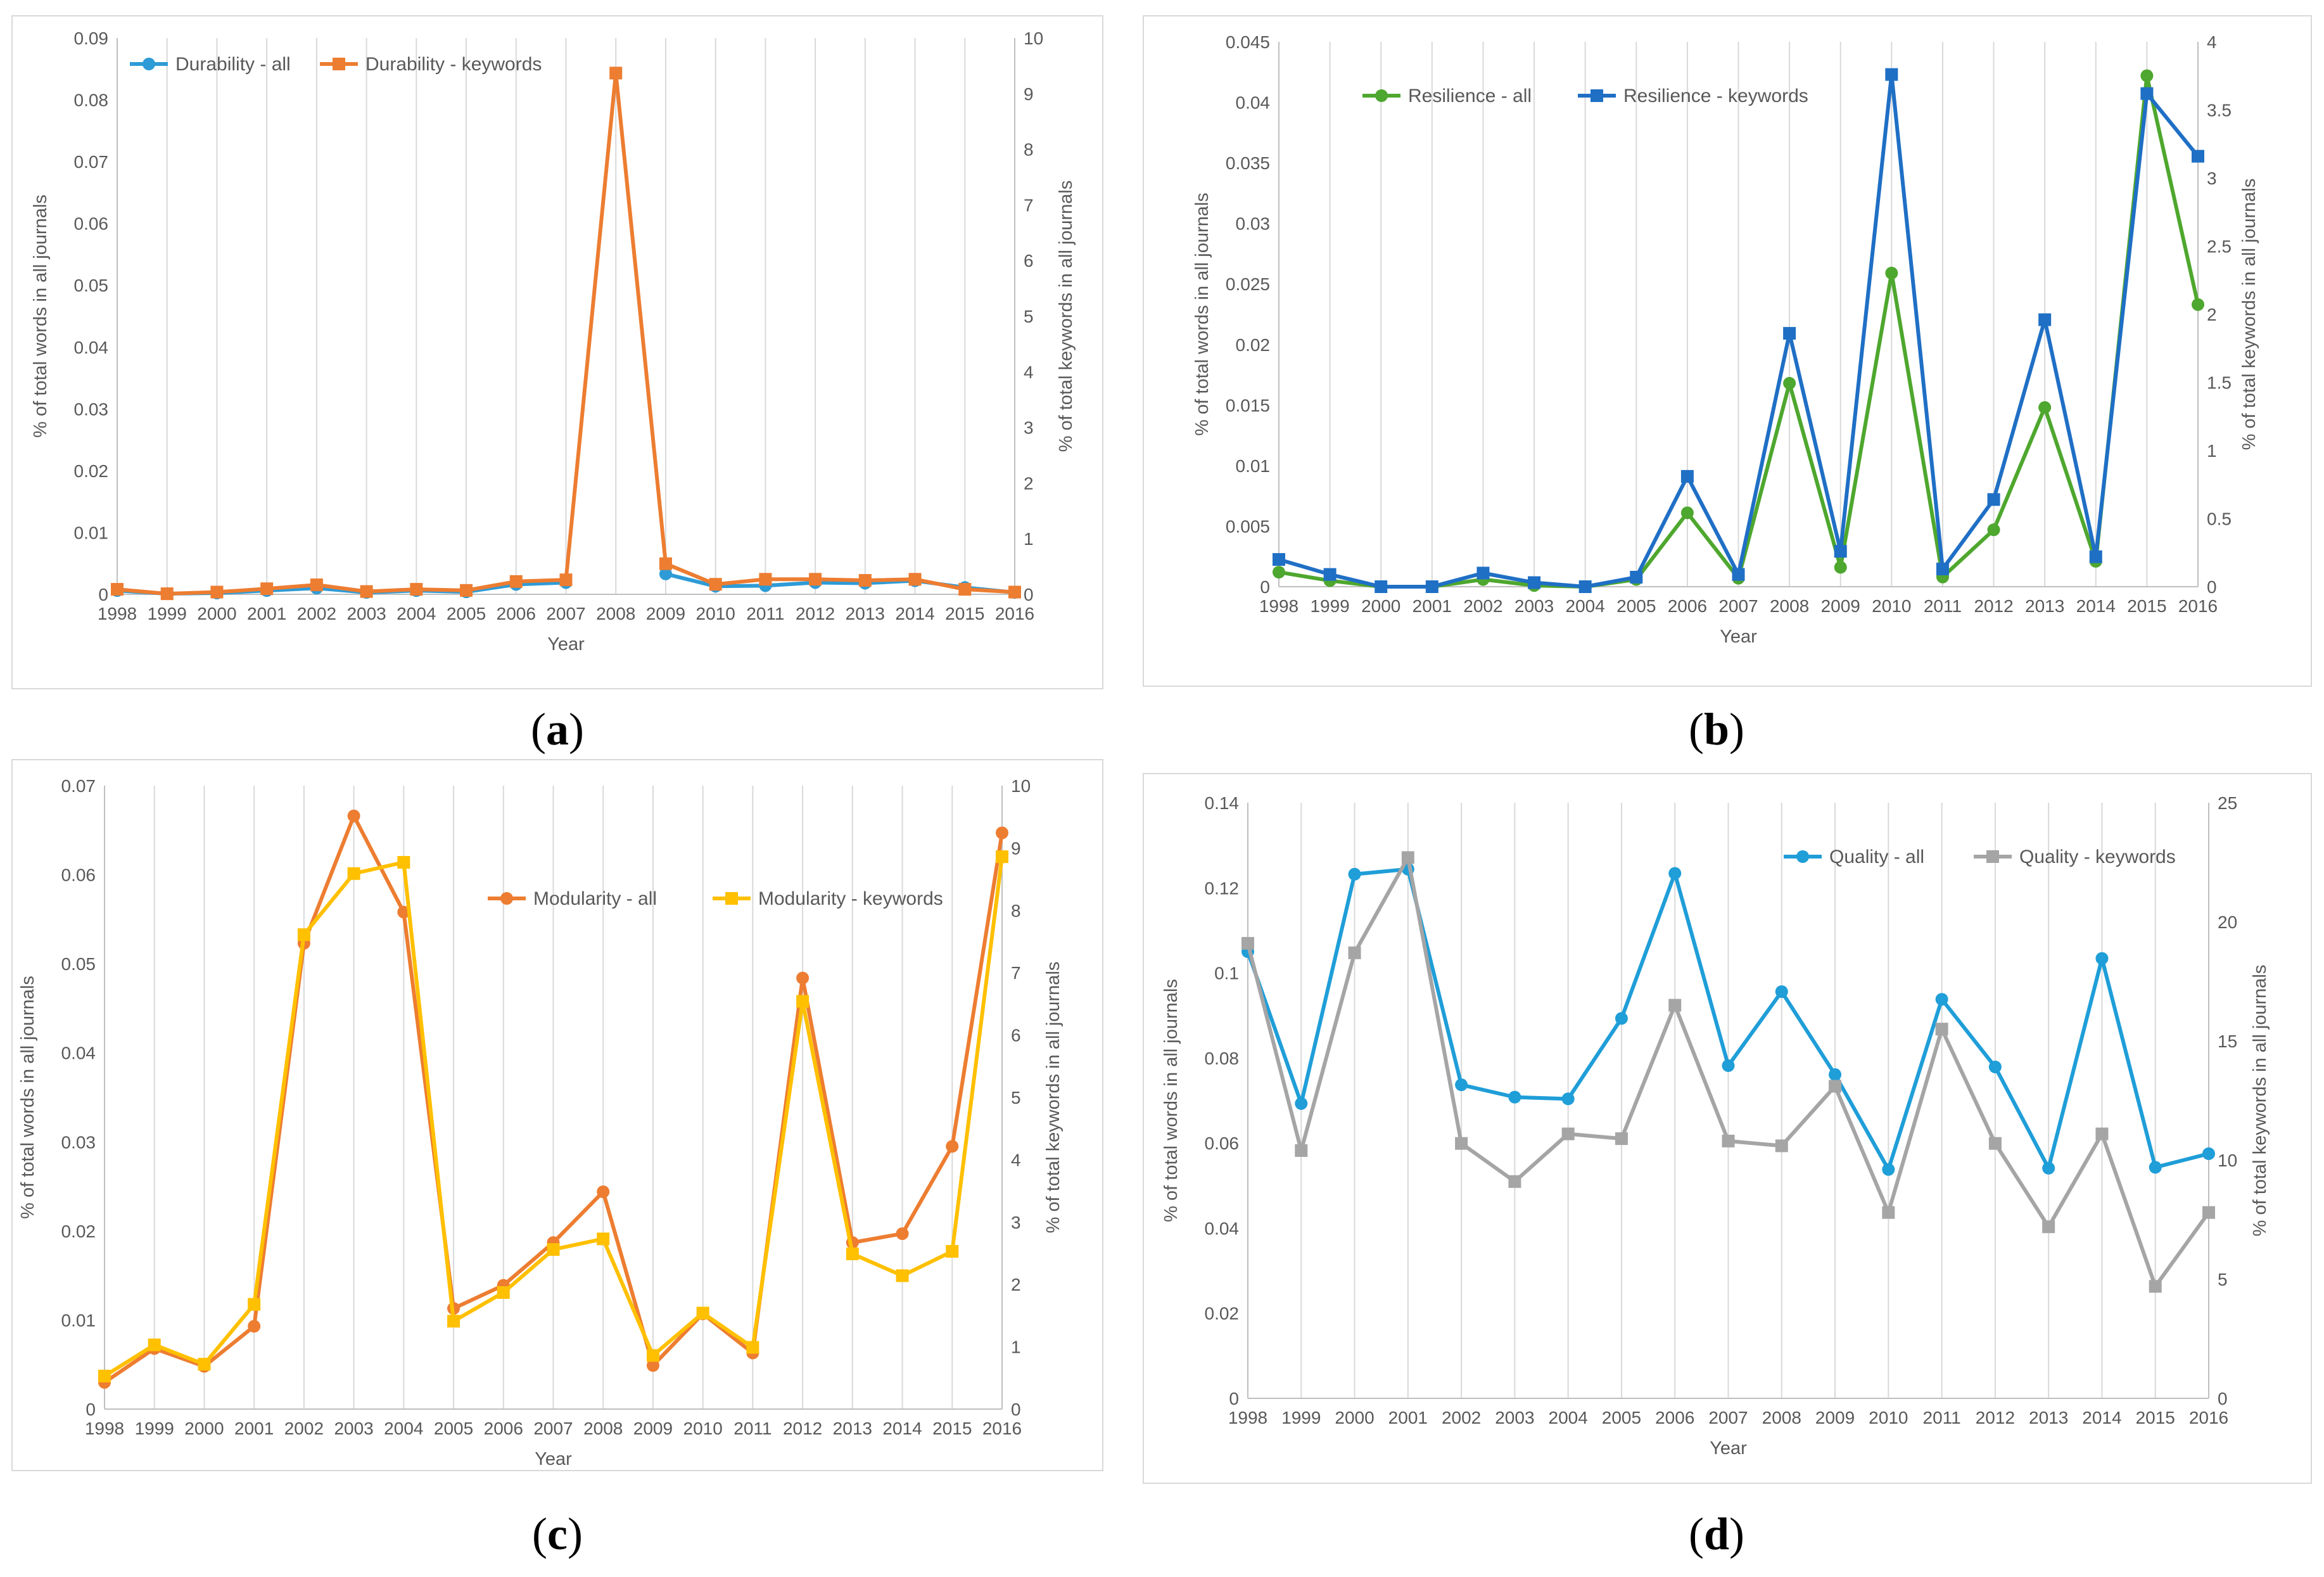  Describe the element at coordinates (1738, 606) in the screenshot. I see `x-tick-label: 2007` at that location.